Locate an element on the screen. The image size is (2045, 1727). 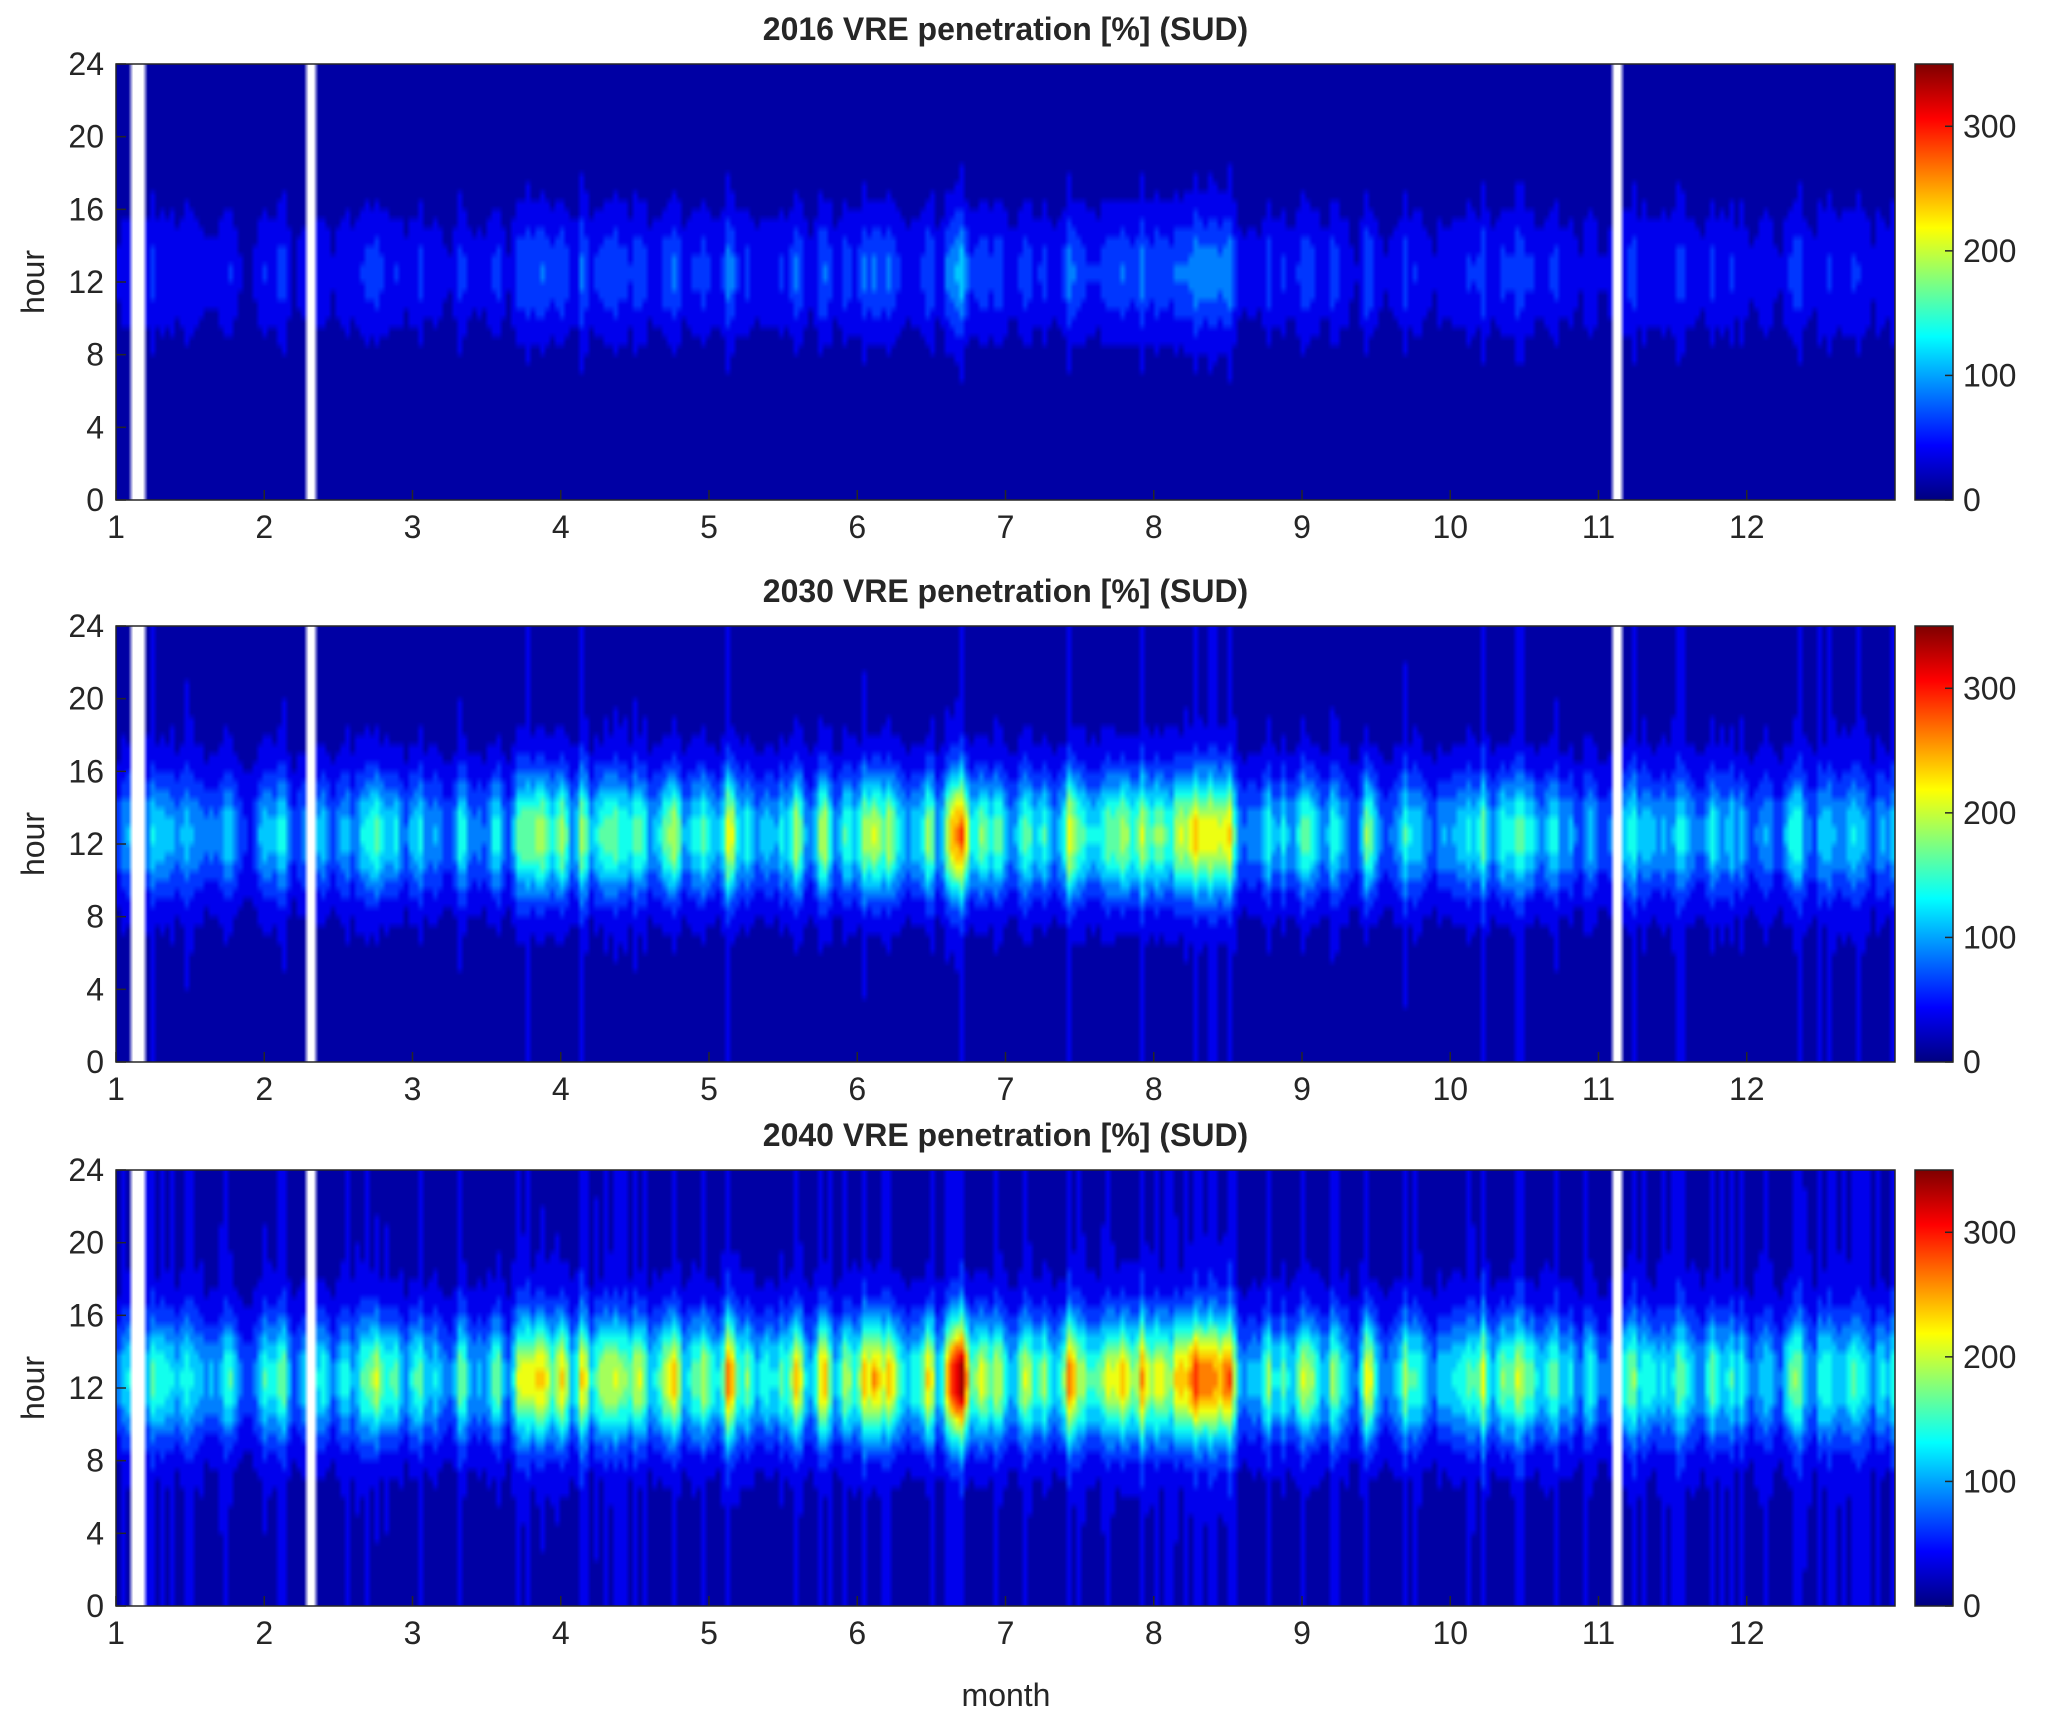
panel-title: 2030 VRE penetration [%] (SUD) is located at coordinates (1005, 591).